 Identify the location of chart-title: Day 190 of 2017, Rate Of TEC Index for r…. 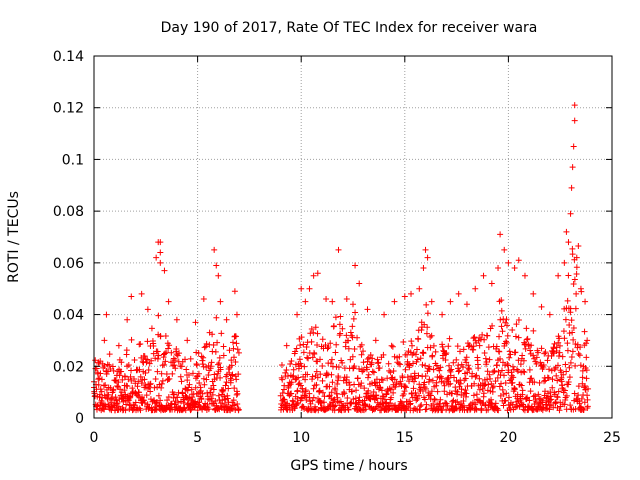
(349, 28).